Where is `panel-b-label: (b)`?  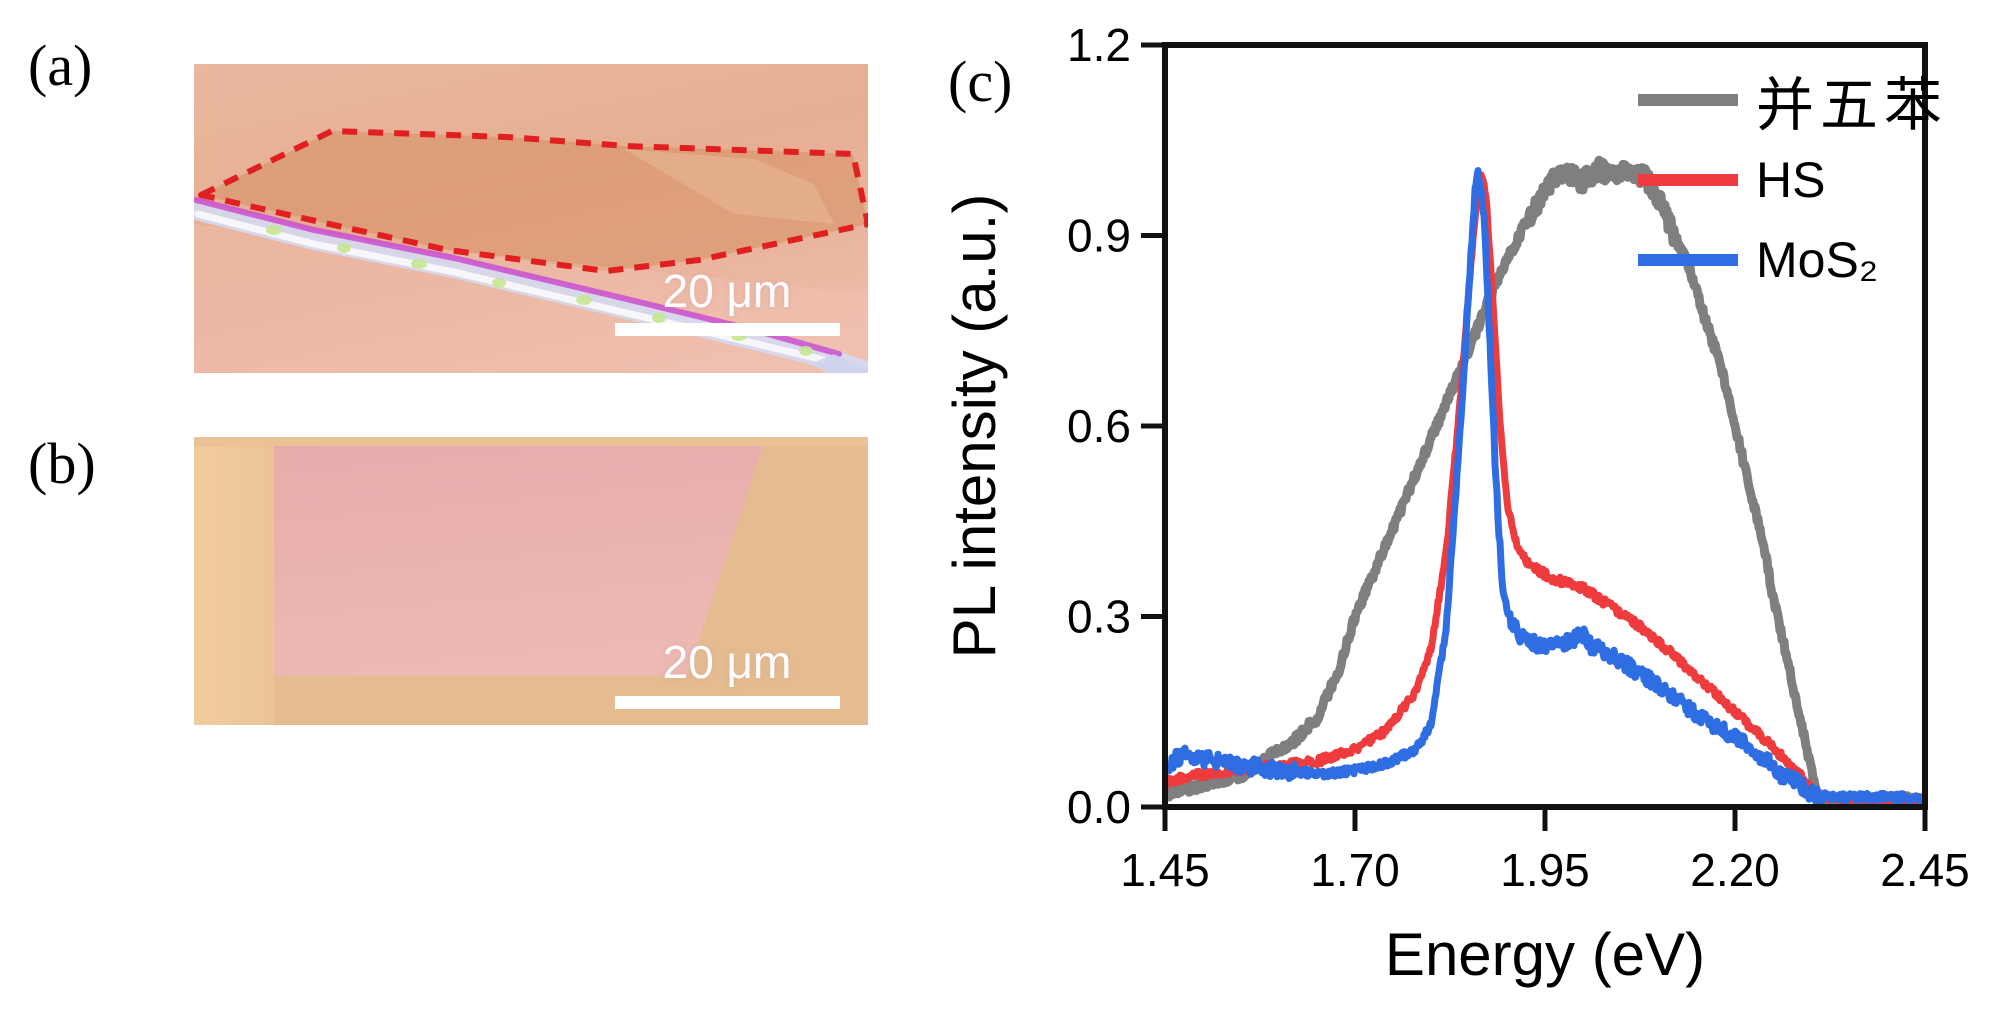 panel-b-label: (b) is located at coordinates (62, 463).